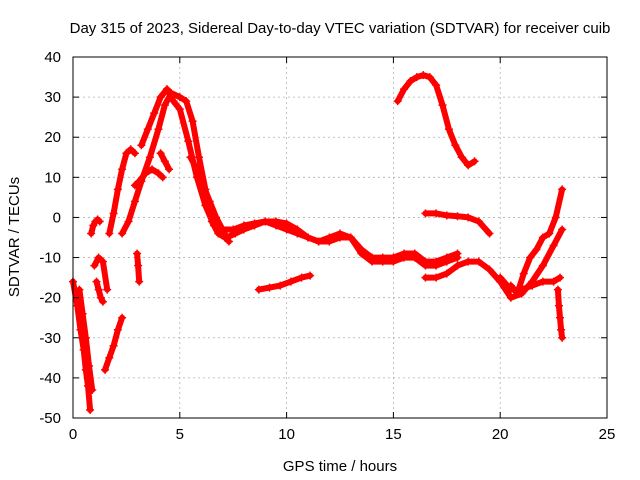 This screenshot has height=480, width=640. Describe the element at coordinates (50, 418) in the screenshot. I see `y-tick-label: -50` at that location.